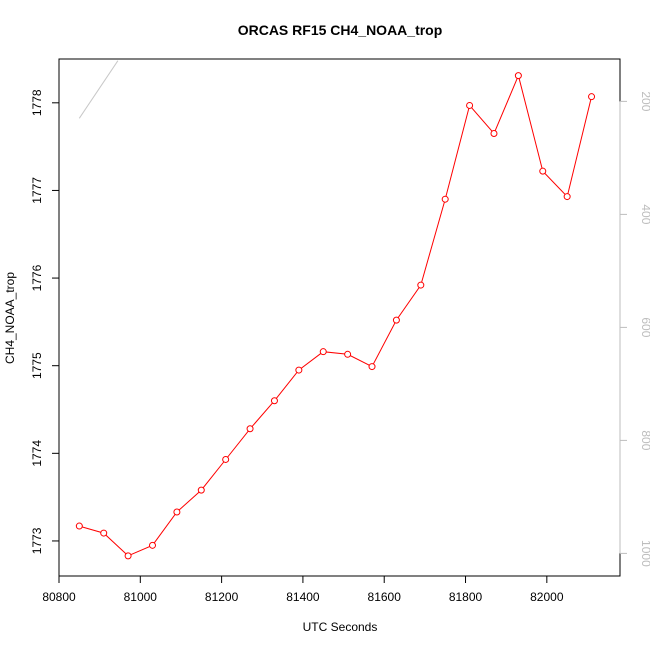  Describe the element at coordinates (644, 101) in the screenshot. I see `right-tick-label: 200` at that location.